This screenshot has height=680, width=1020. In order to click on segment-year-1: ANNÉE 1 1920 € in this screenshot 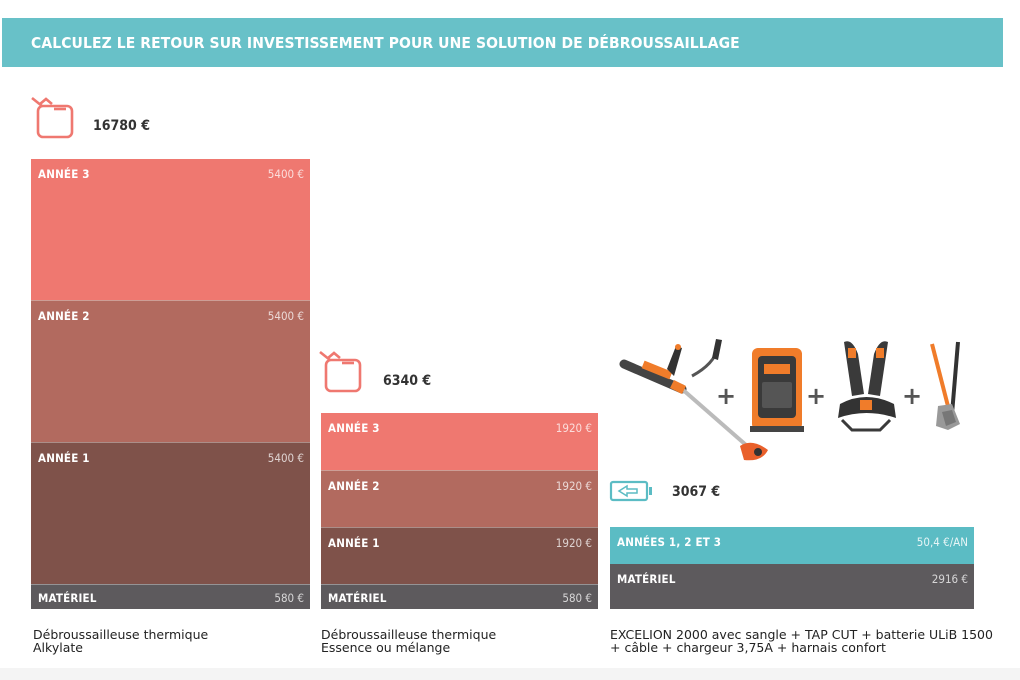, I will do `click(459, 555)`.